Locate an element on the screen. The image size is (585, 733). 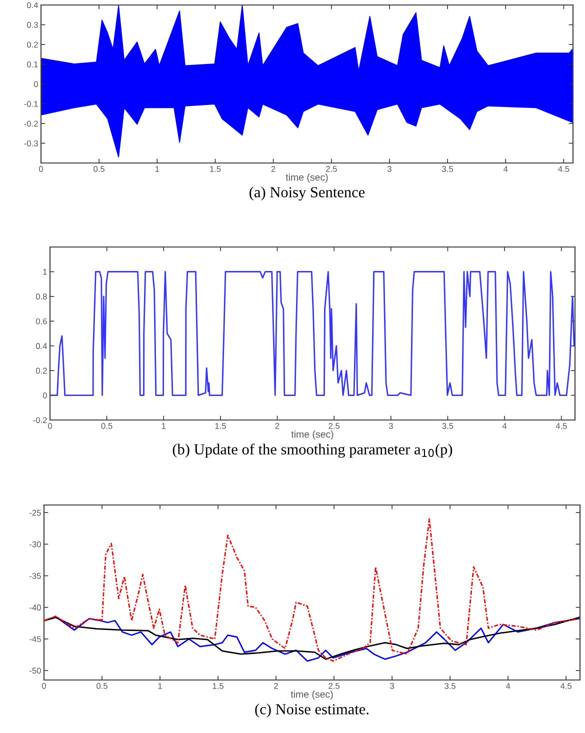
y-tick-label: 0.1 is located at coordinates (32, 64).